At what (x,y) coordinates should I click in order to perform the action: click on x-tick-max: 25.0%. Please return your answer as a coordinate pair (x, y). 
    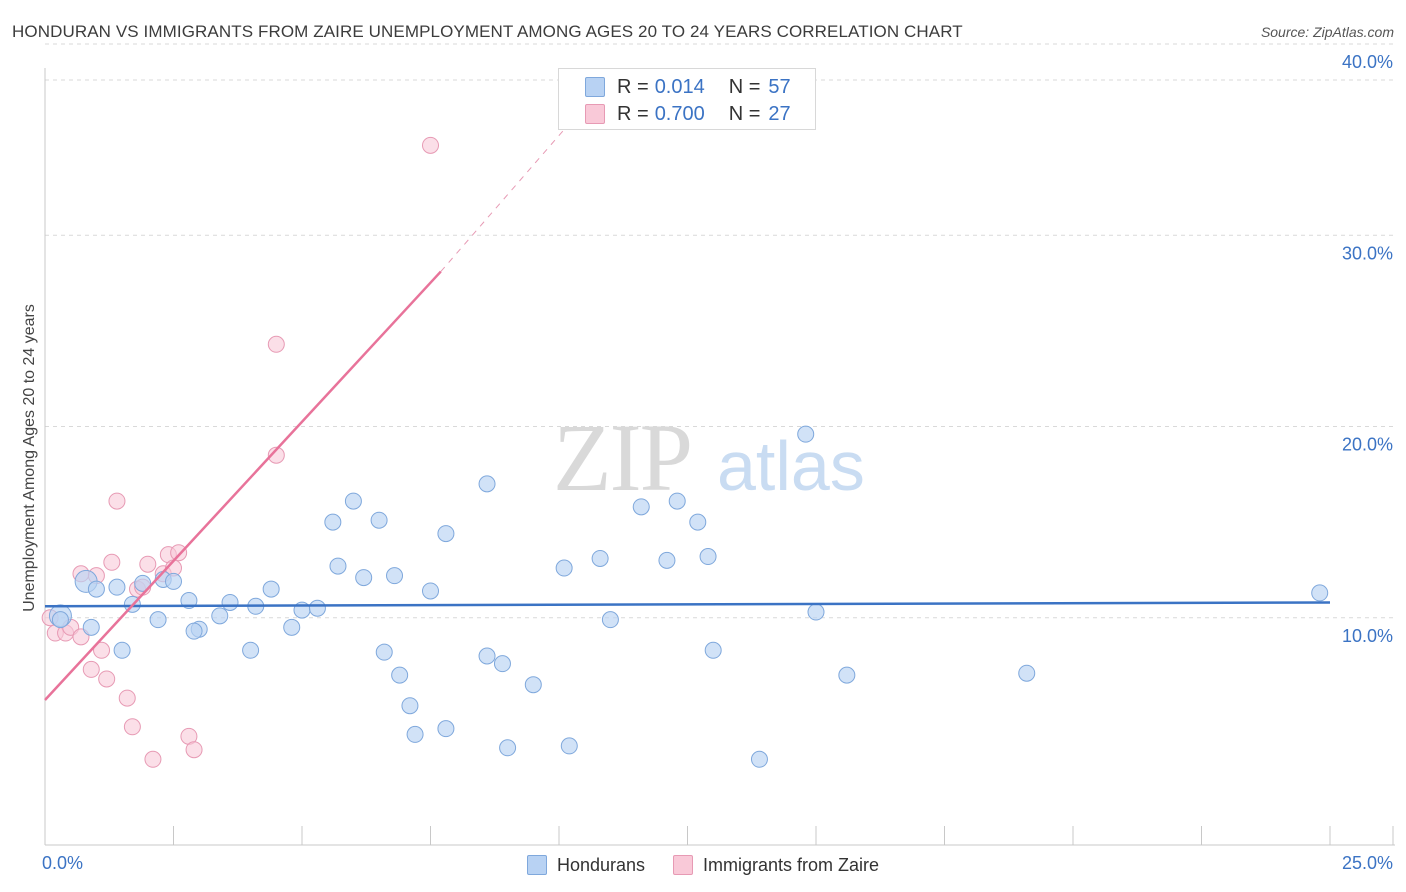
    Looking at the image, I should click on (1367, 863).